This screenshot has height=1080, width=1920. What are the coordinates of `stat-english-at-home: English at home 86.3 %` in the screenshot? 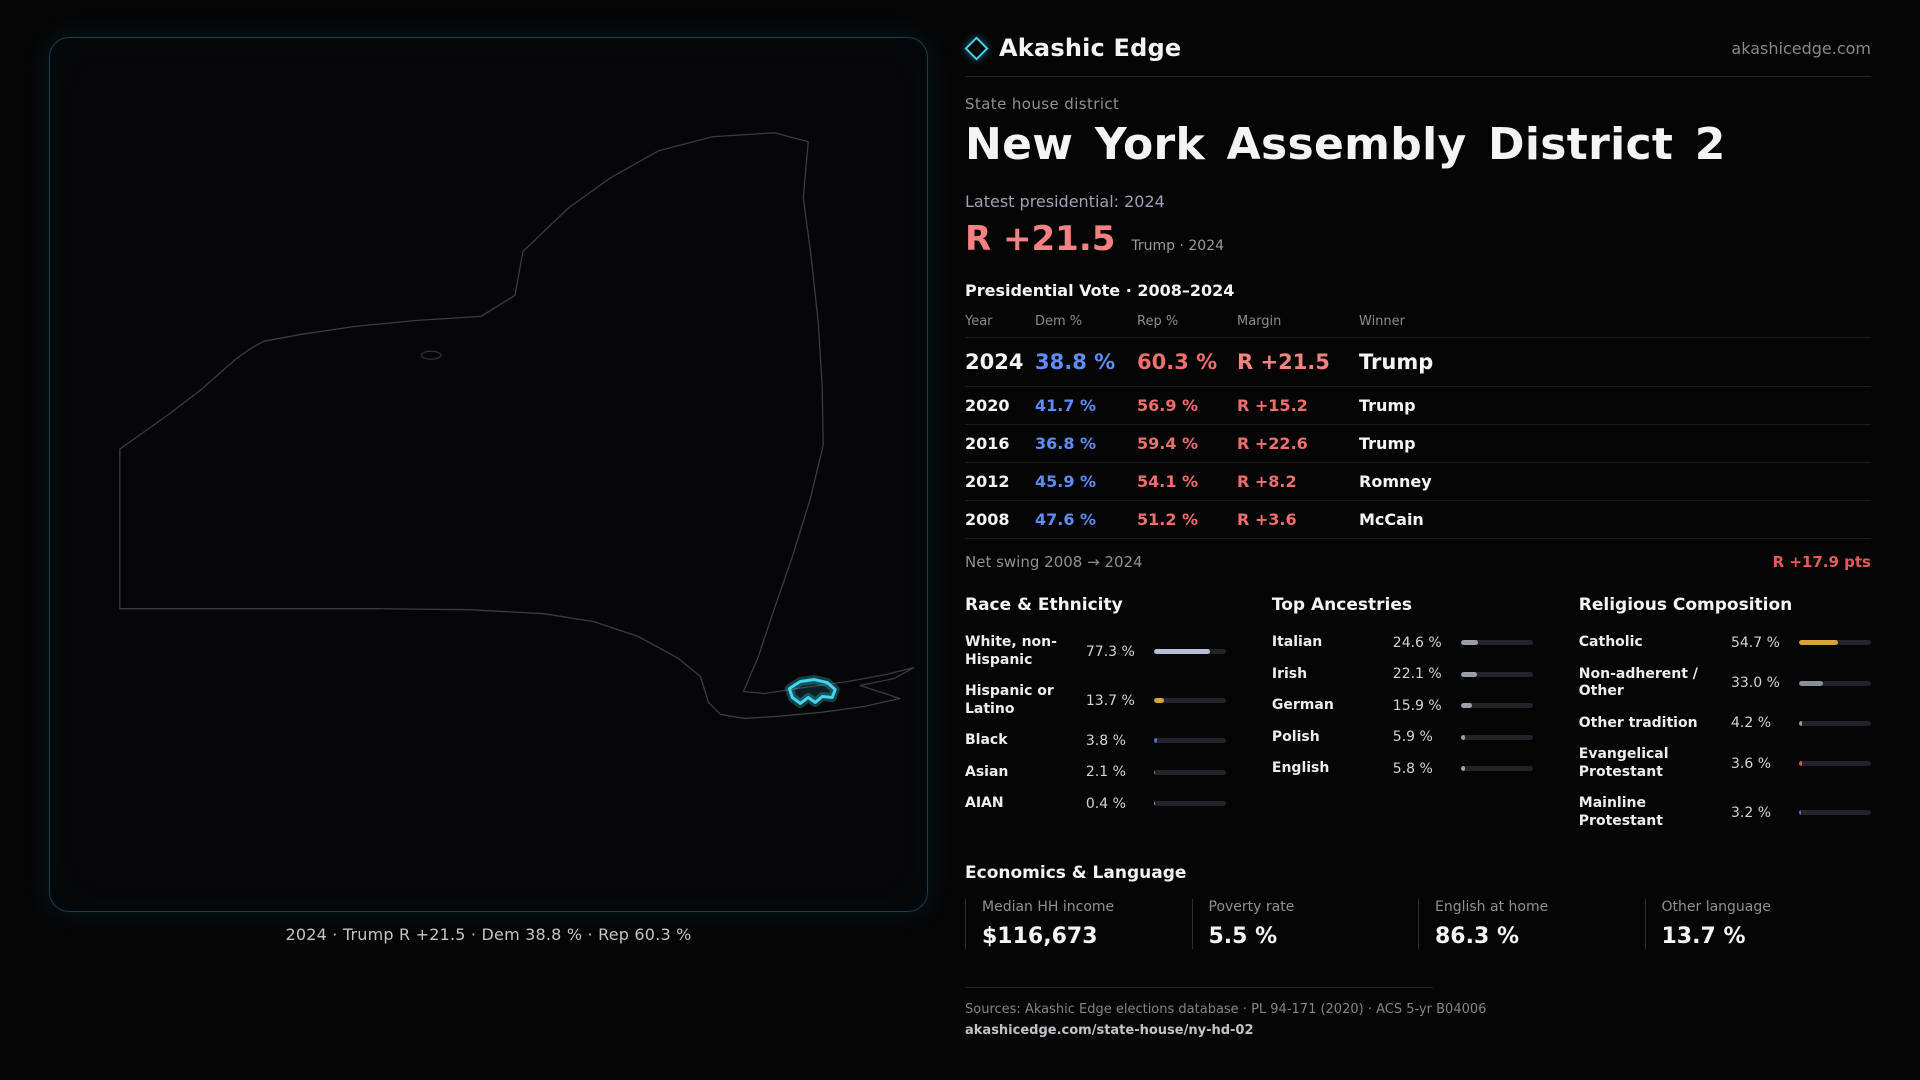 It's located at (1531, 924).